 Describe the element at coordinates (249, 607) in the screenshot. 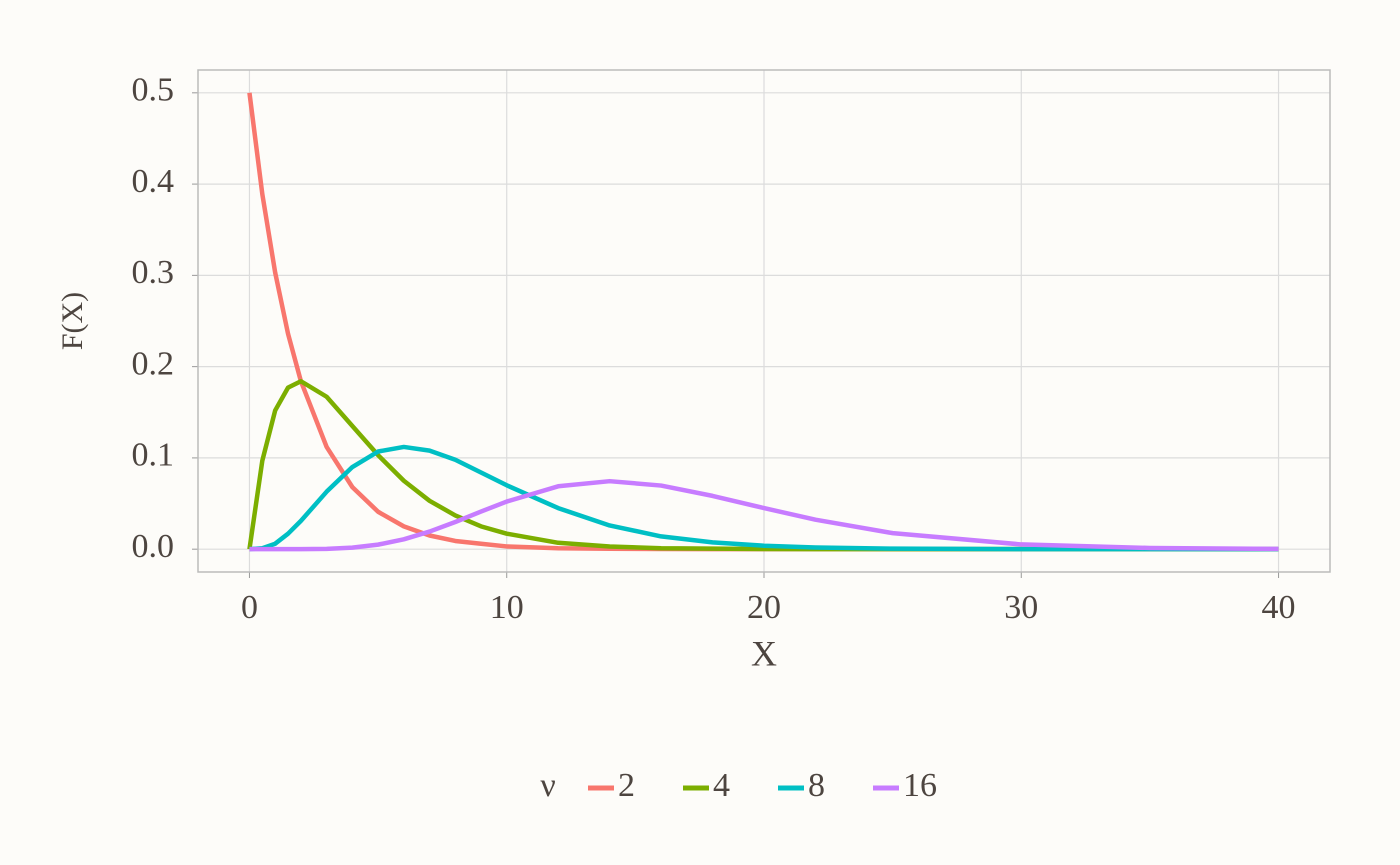

I see `x-tick-label: 0` at that location.